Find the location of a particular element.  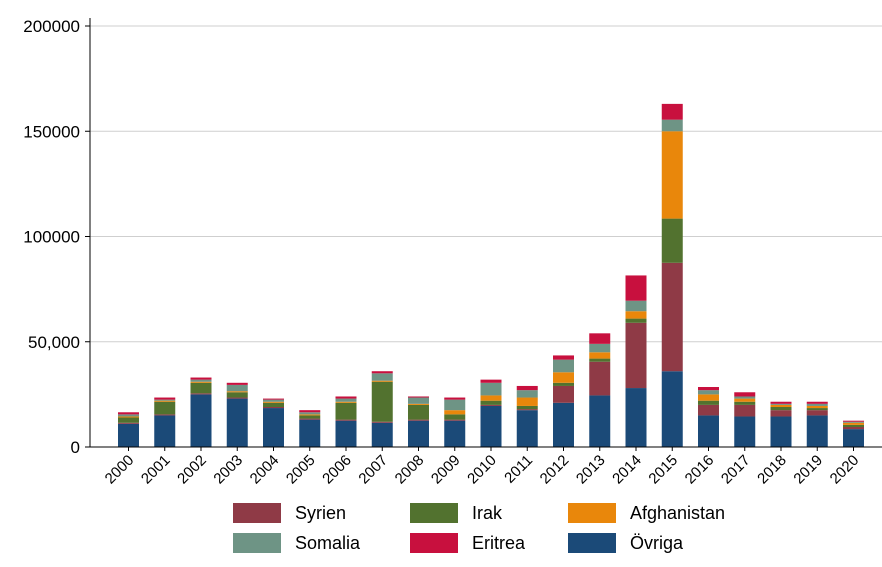

bar-segment-somalia-2009 is located at coordinates (455, 405).